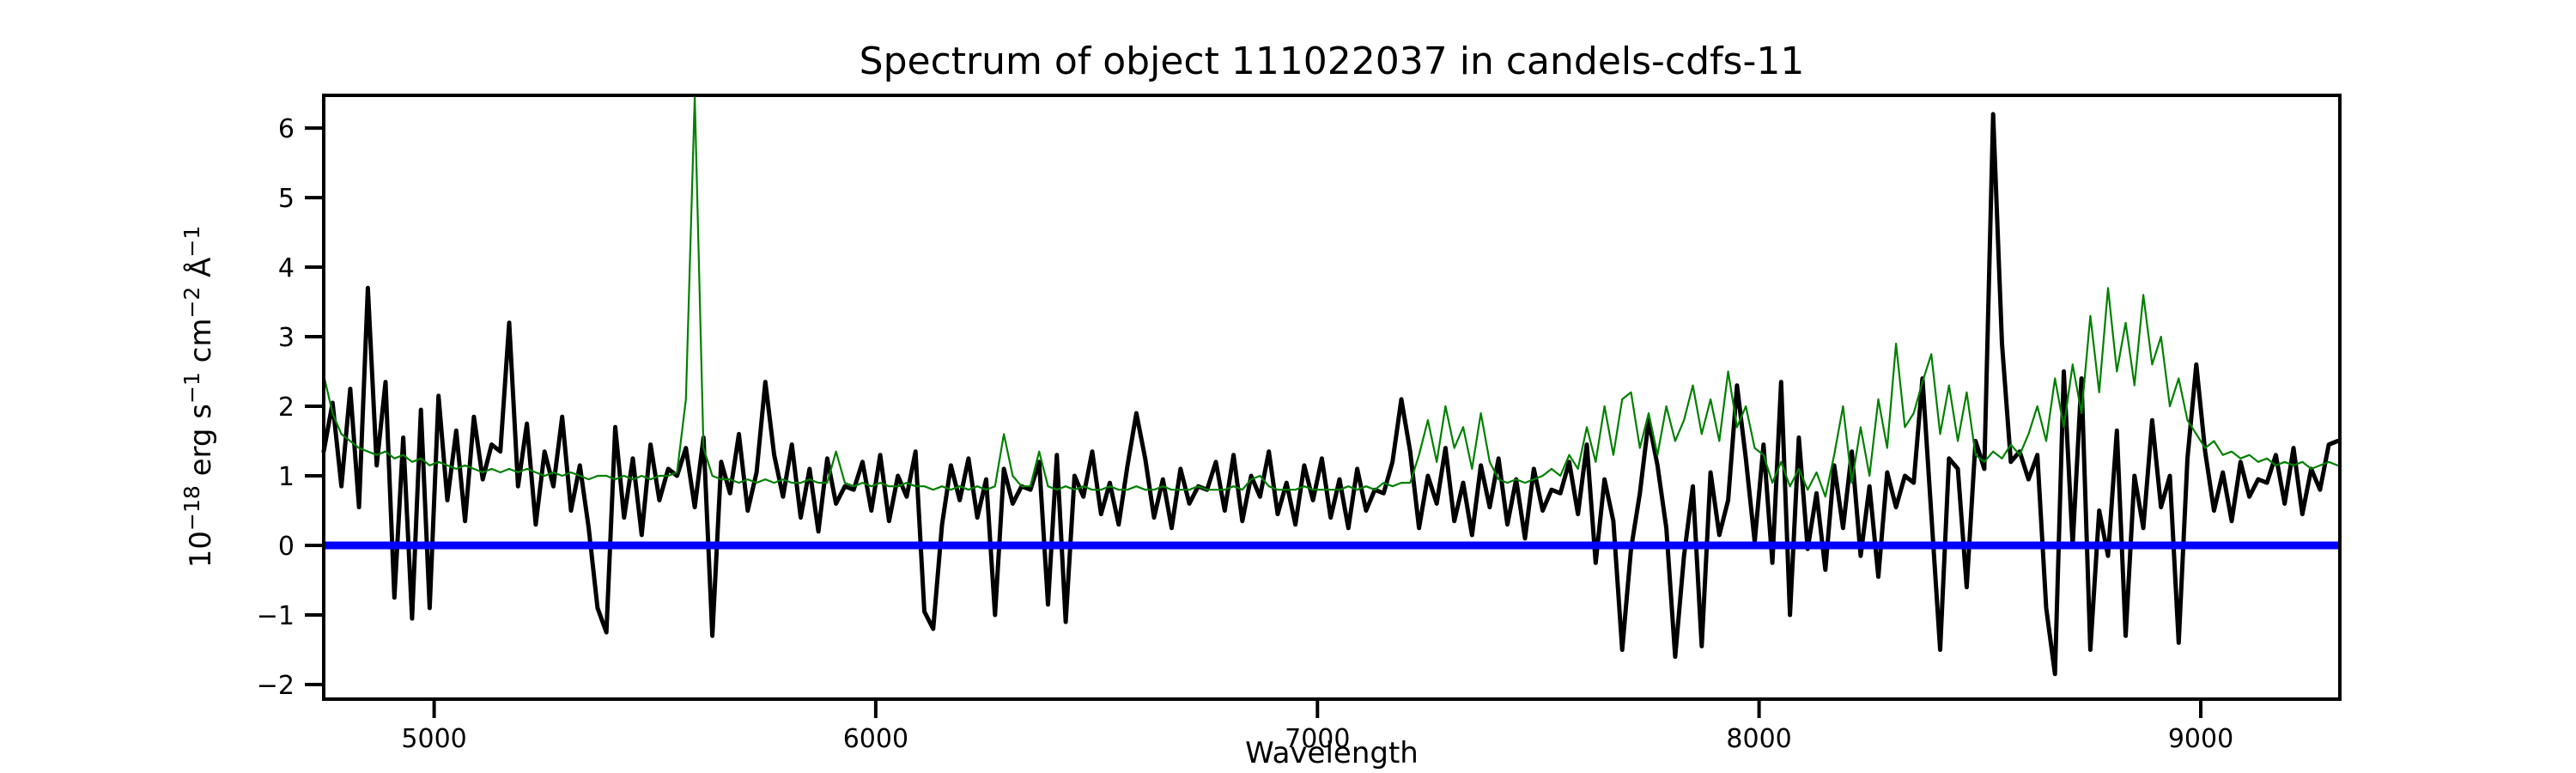  What do you see at coordinates (191, 303) in the screenshot?
I see `y-axis-label-exponent: −2` at bounding box center [191, 303].